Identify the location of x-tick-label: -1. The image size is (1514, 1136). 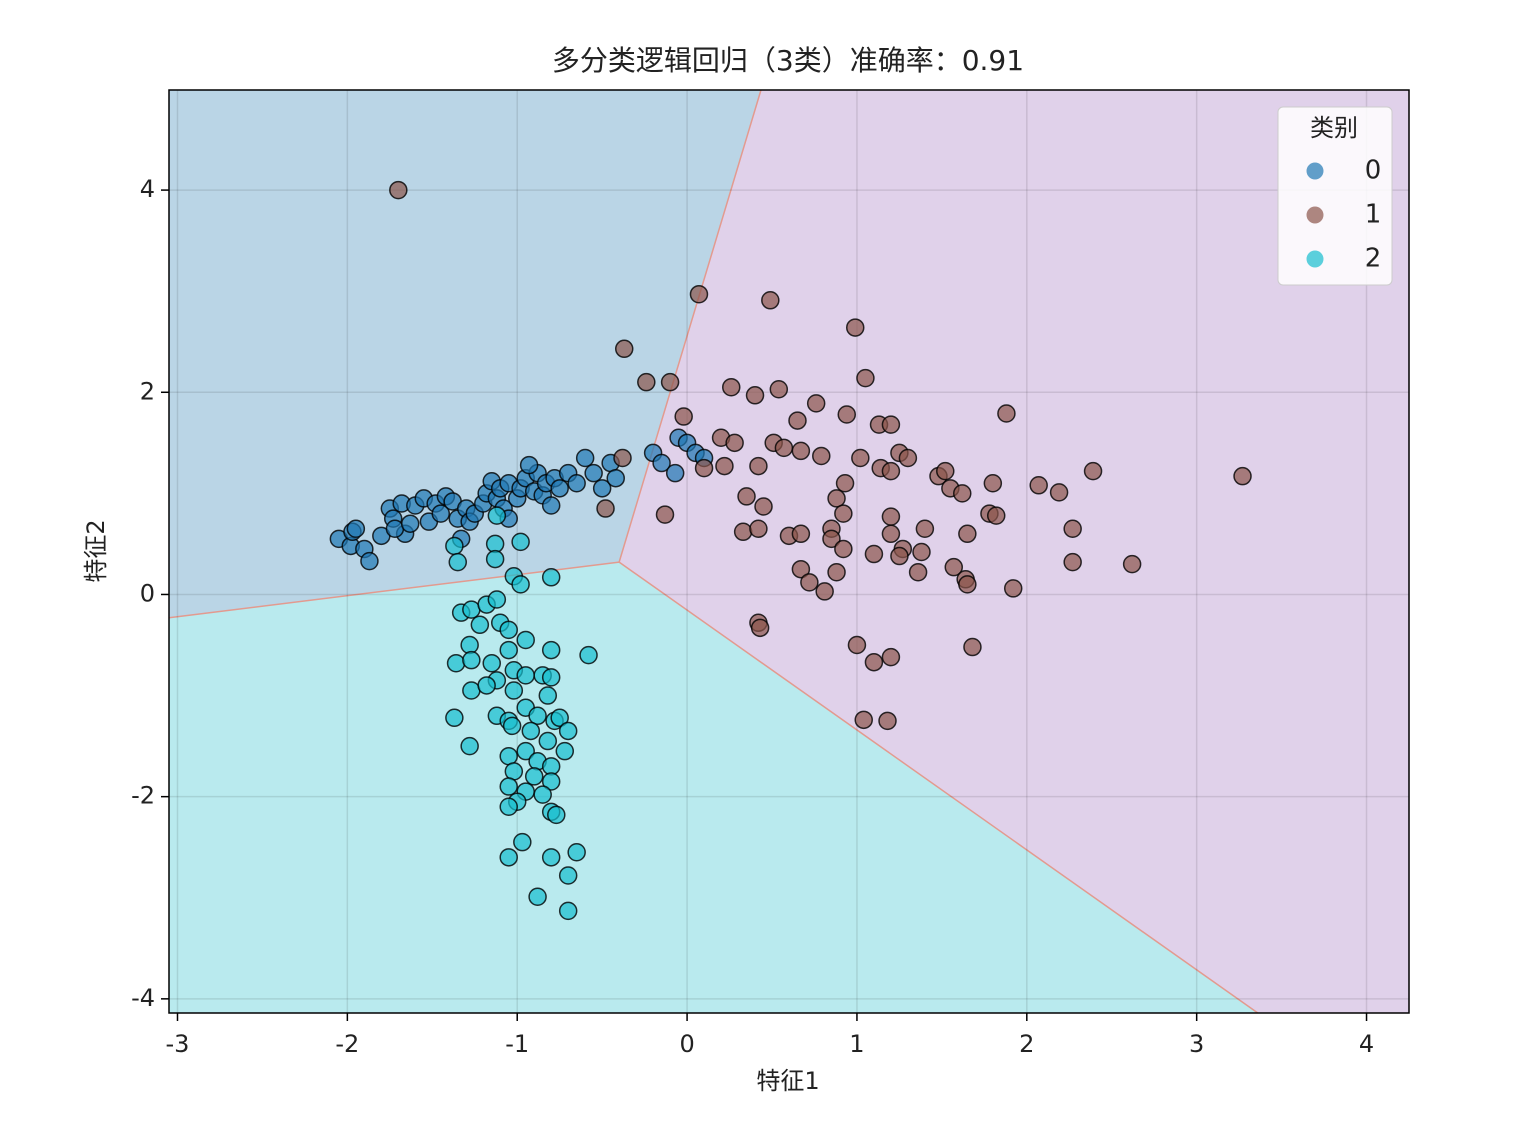
(517, 1044).